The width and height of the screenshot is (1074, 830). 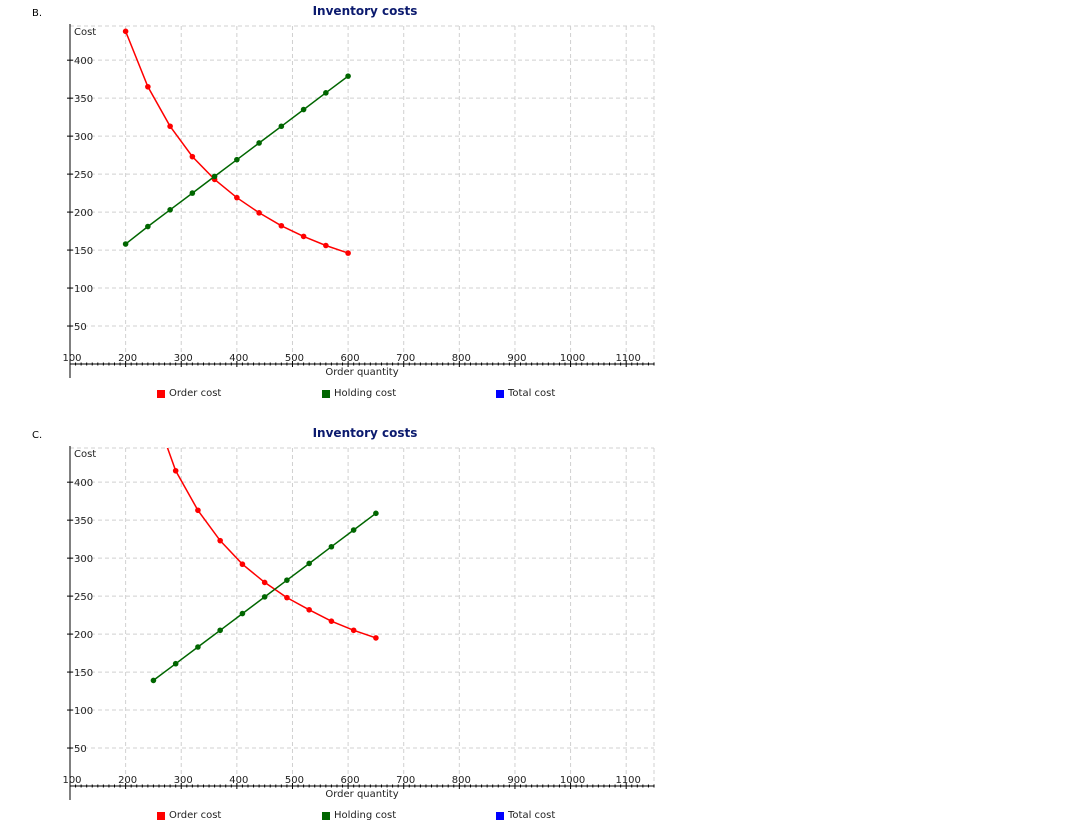 What do you see at coordinates (627, 780) in the screenshot?
I see `x-tick-label: 1100` at bounding box center [627, 780].